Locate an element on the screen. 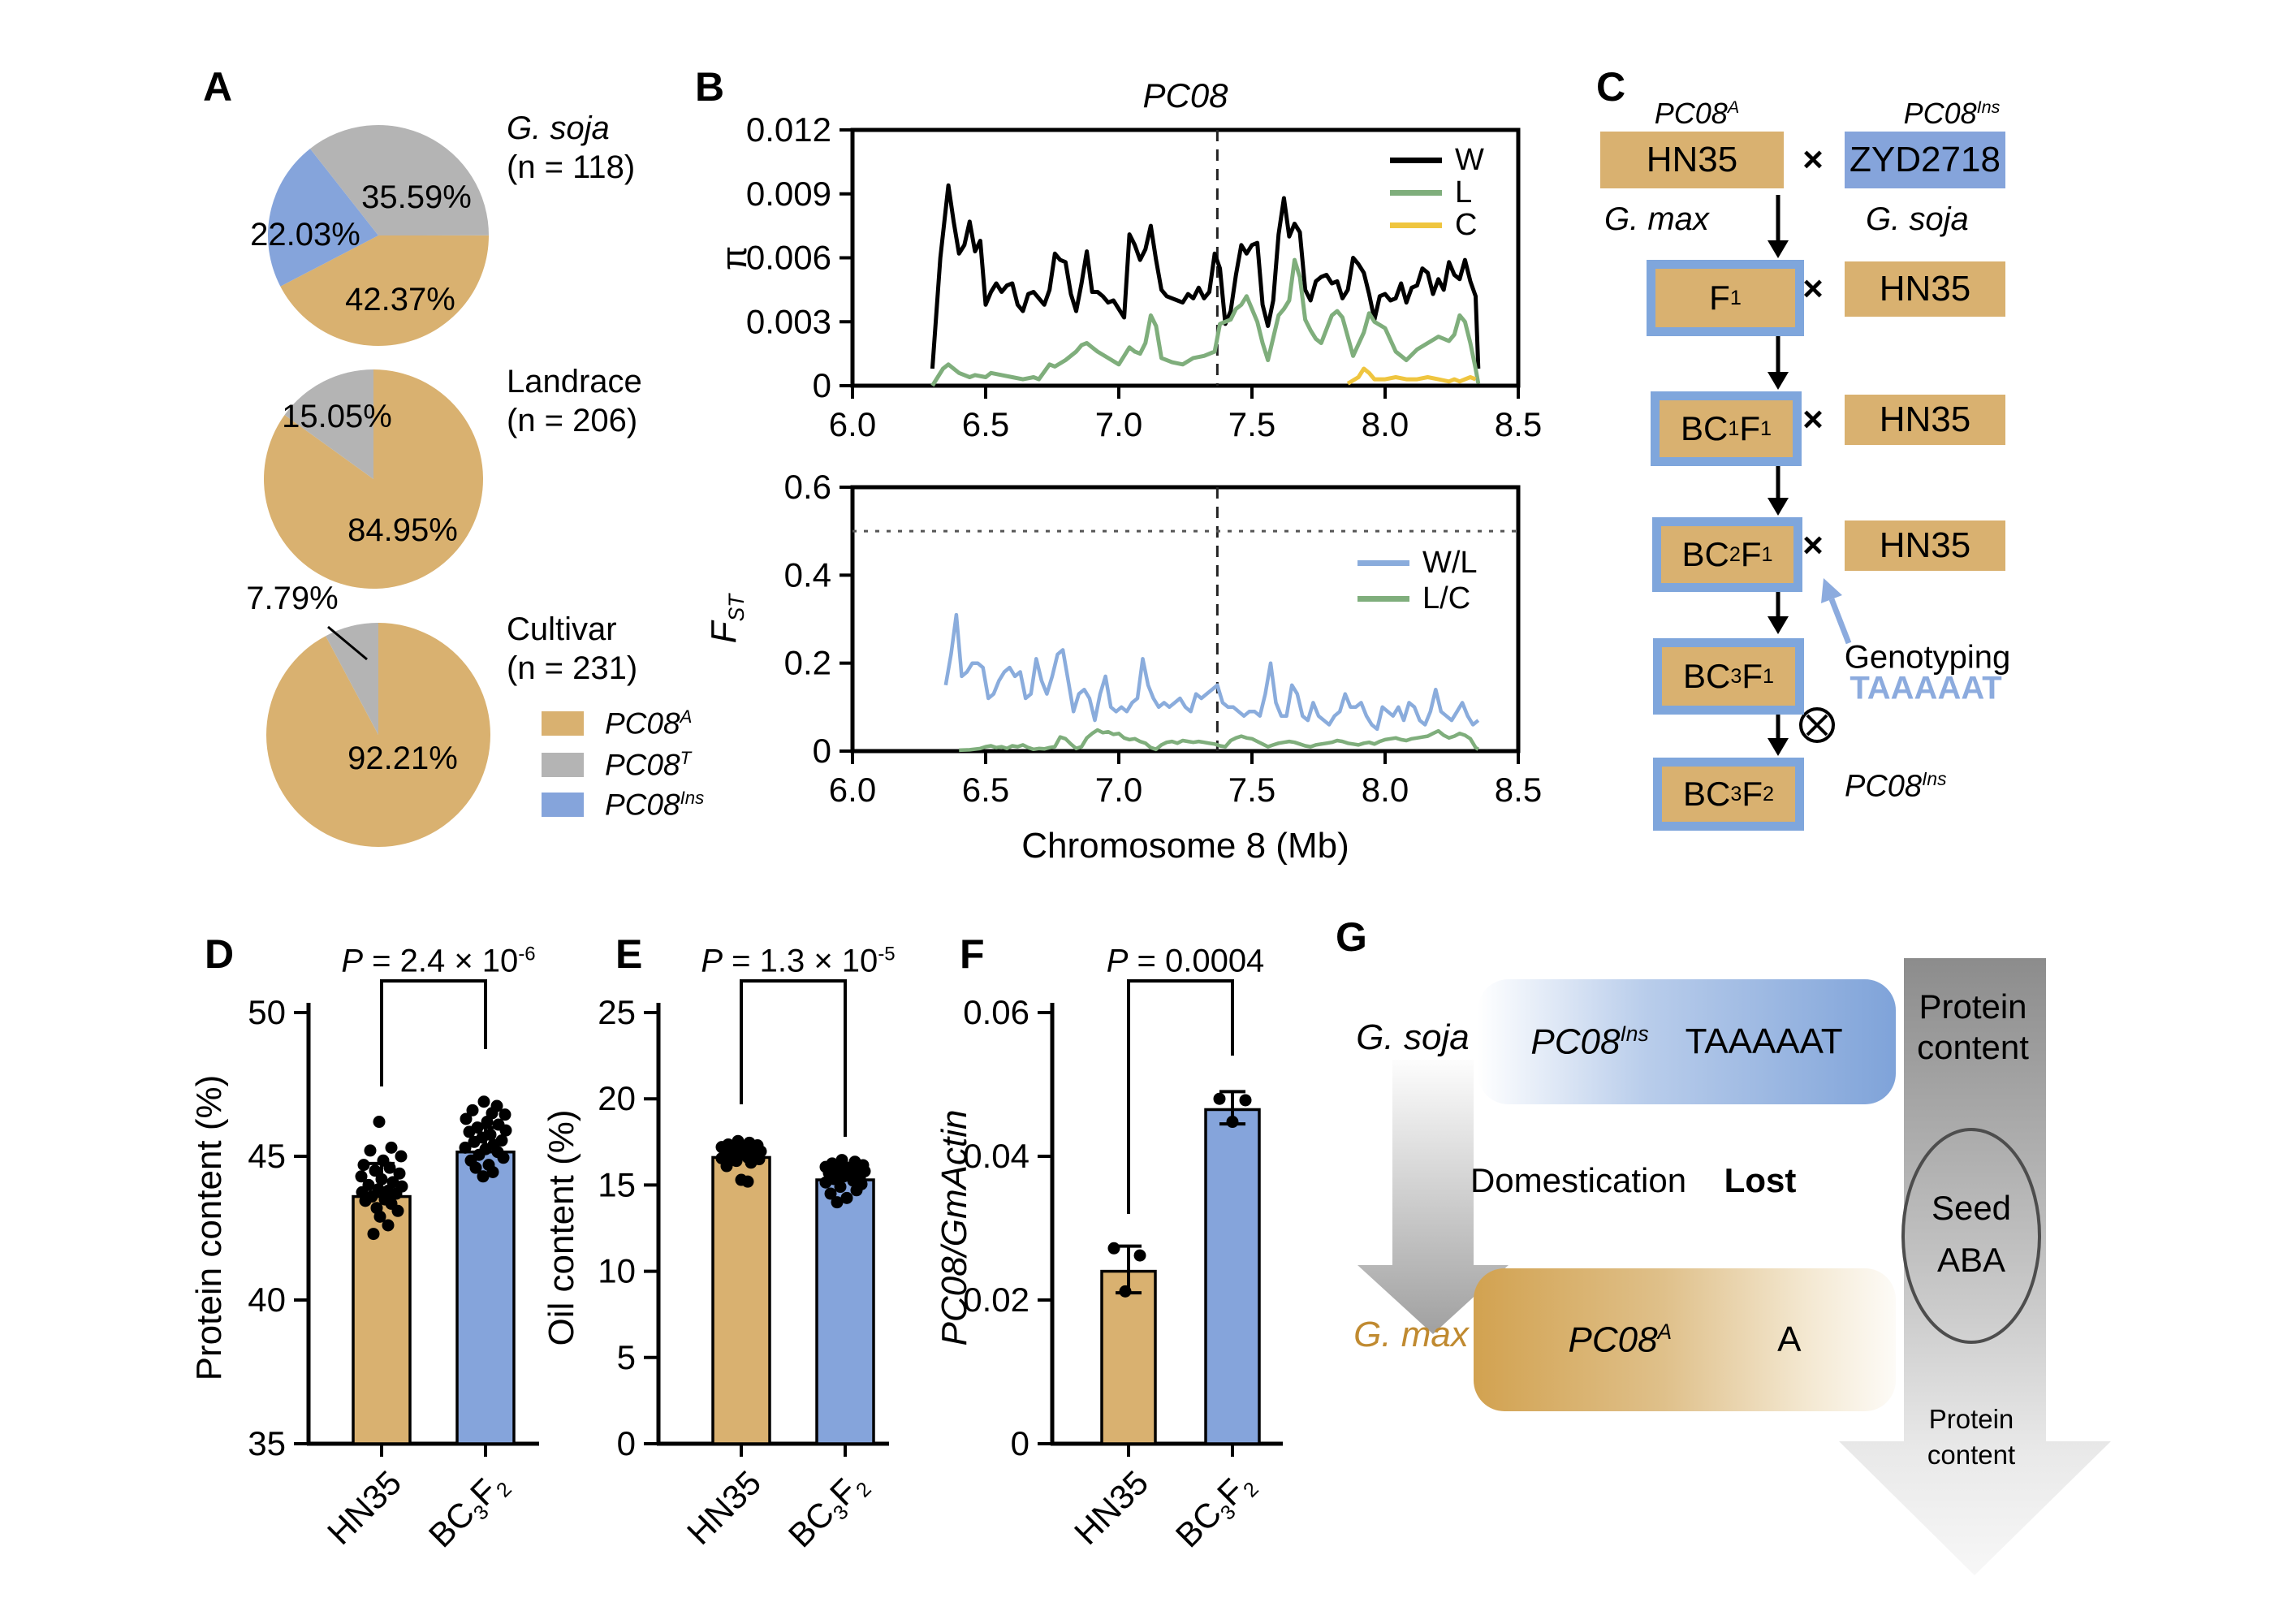 The image size is (2279, 1624). series-L/C is located at coordinates (1219, 741).